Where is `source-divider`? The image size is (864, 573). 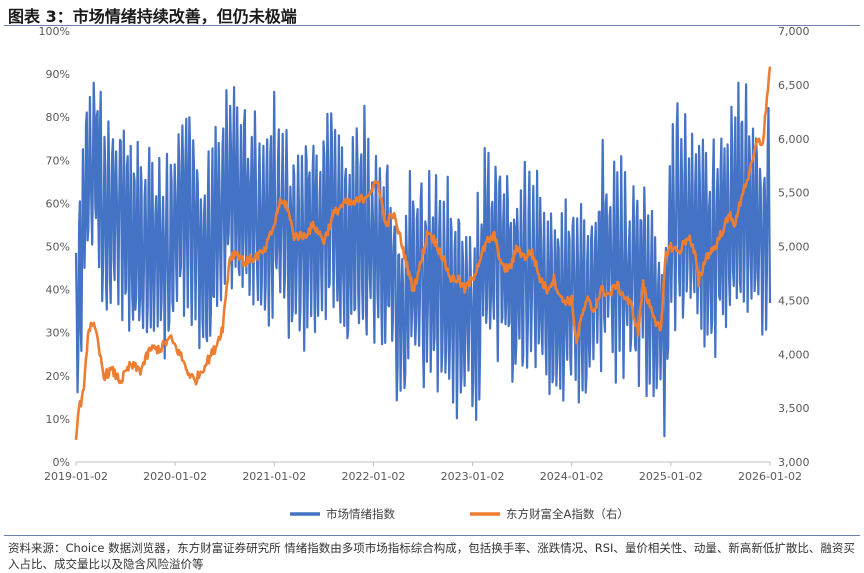 source-divider is located at coordinates (432, 535).